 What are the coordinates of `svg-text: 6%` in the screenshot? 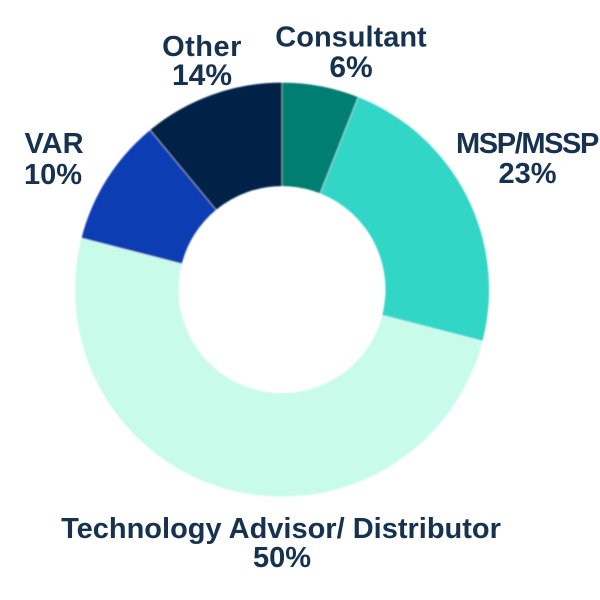 It's located at (350, 67).